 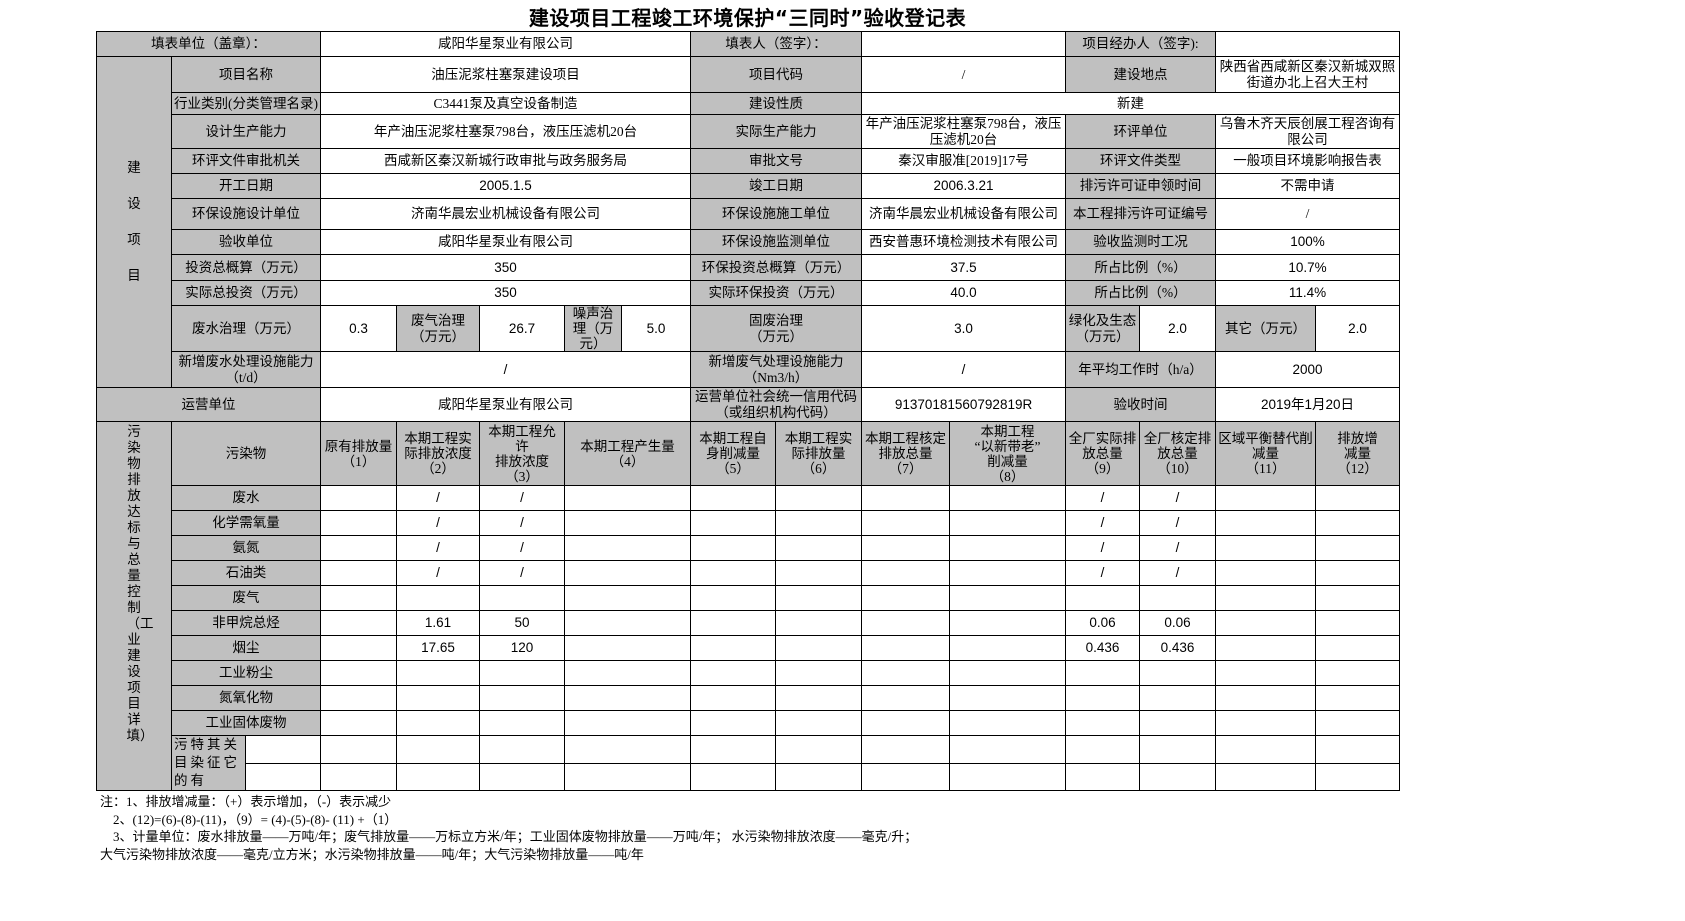 I want to click on other-invest-field: 2.0, so click(x=1358, y=328).